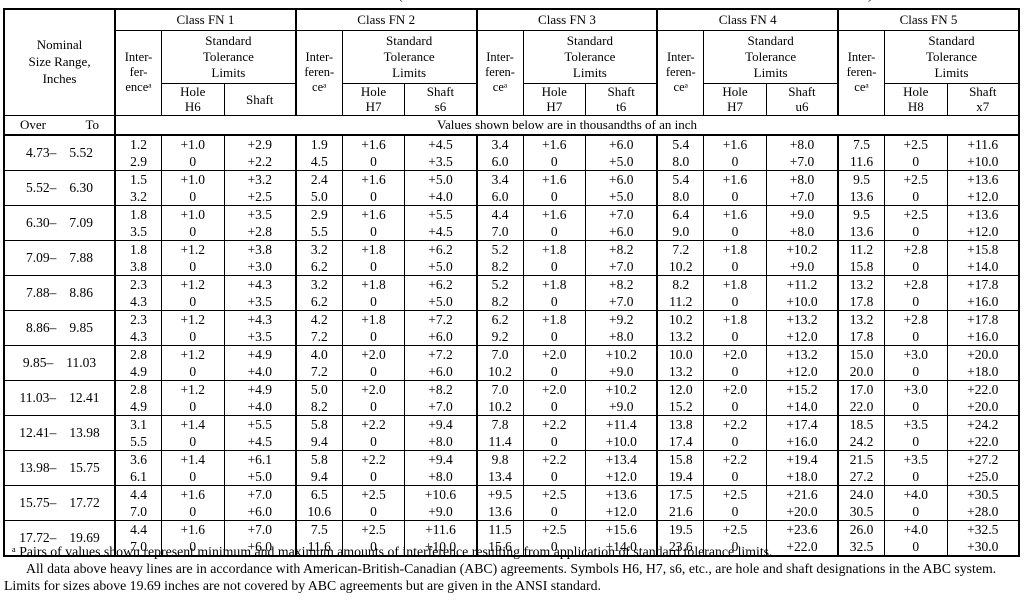  What do you see at coordinates (680, 502) in the screenshot?
I see `interference-cell: 17.5 21.6` at bounding box center [680, 502].